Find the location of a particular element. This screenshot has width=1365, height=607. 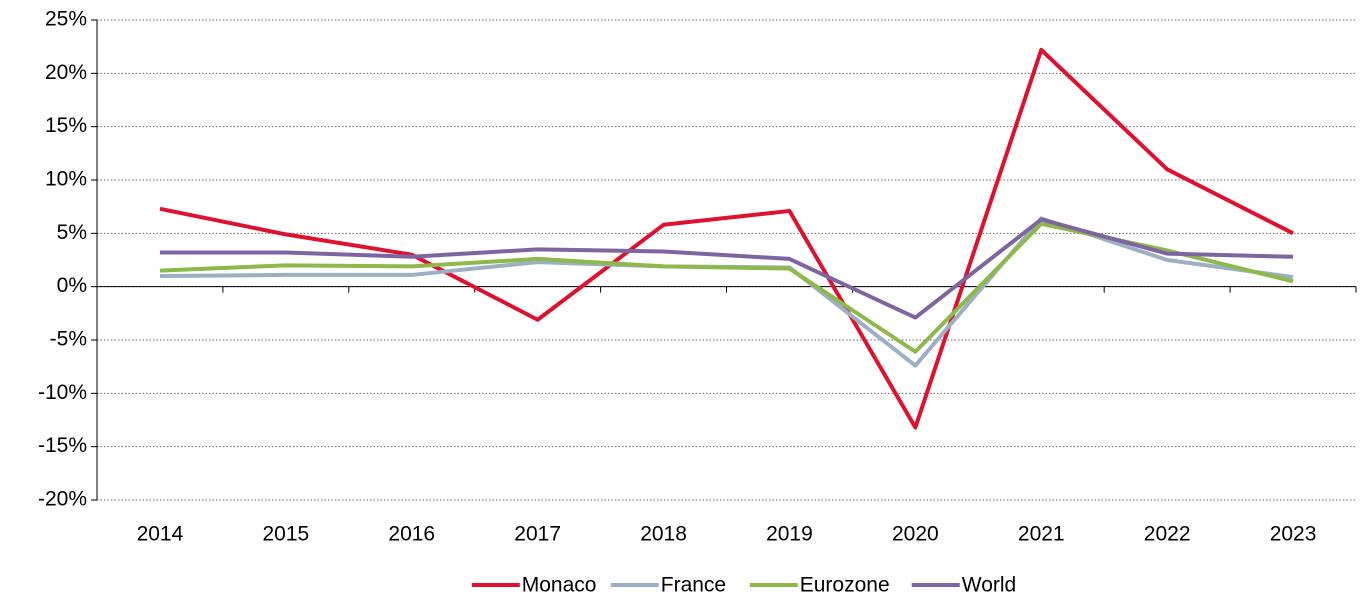

legend-label: World is located at coordinates (989, 585).